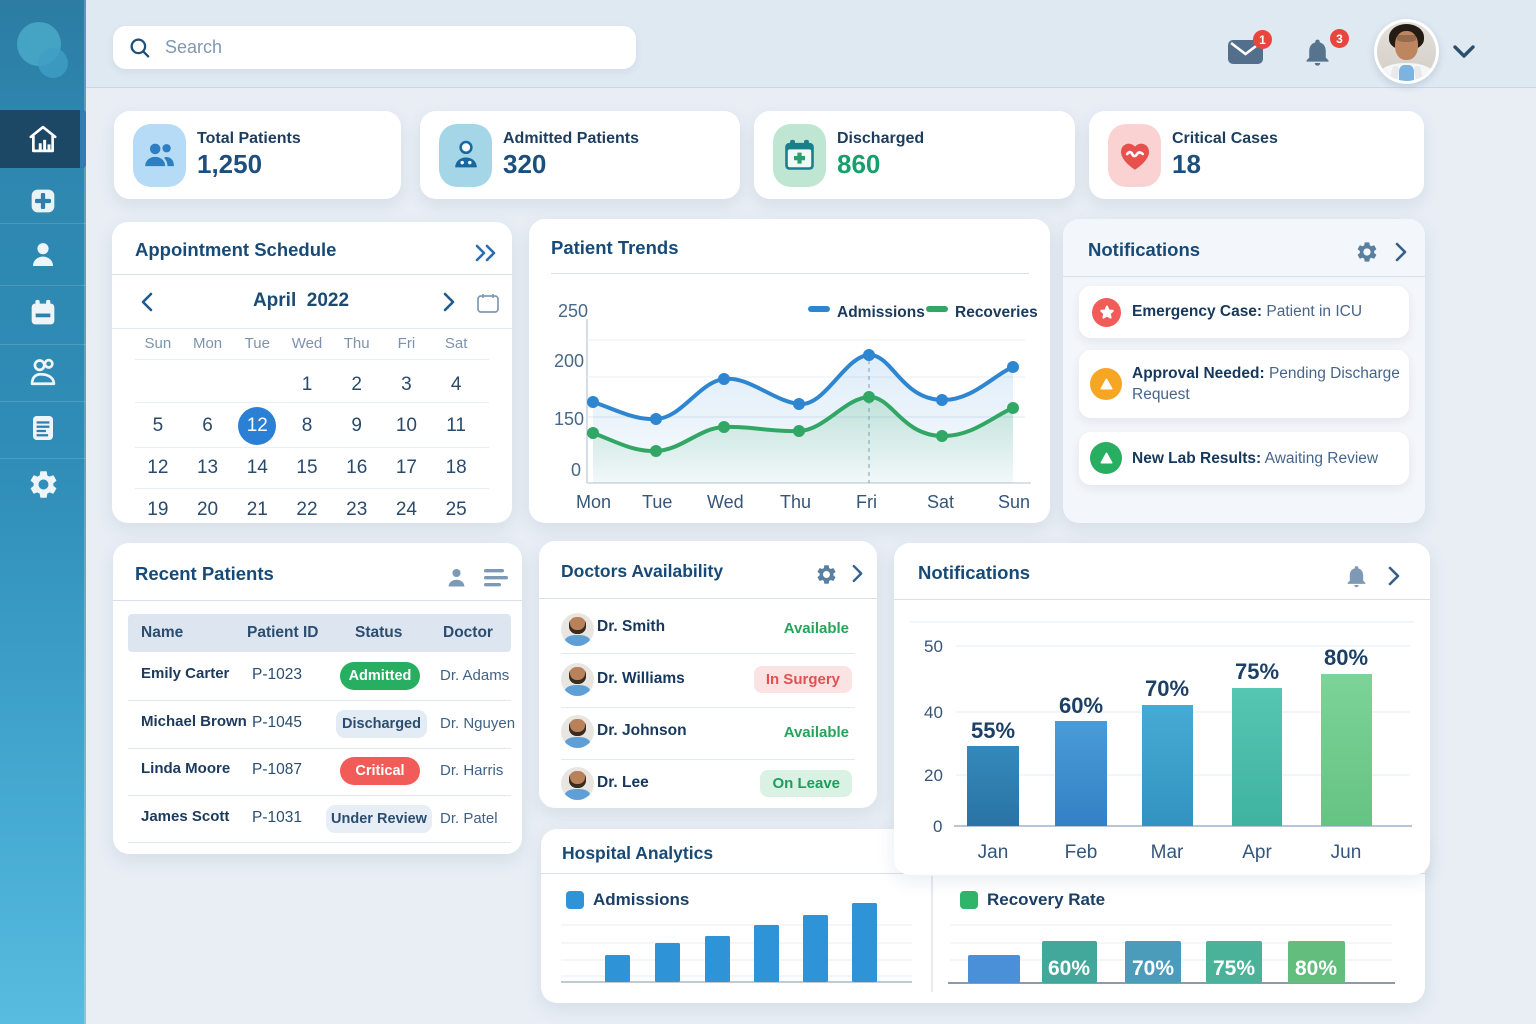 This screenshot has height=1024, width=1536. I want to click on svg-text: Fri, so click(866, 502).